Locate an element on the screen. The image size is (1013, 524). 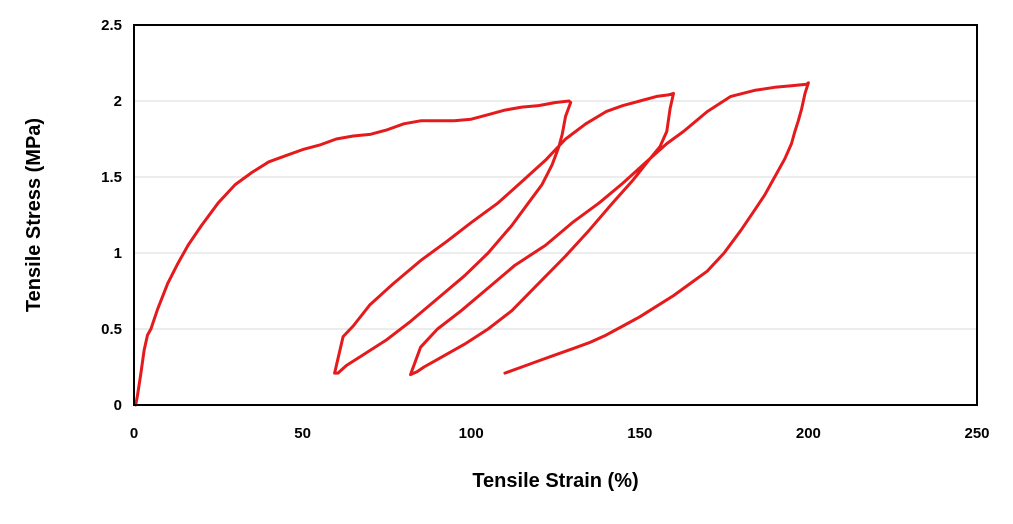
x-tick-label: 50 is located at coordinates (302, 433).